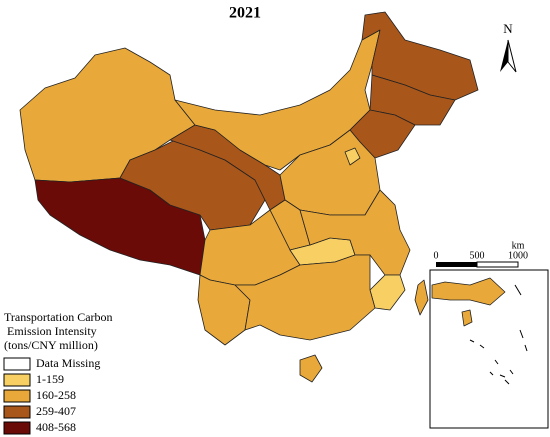  I want to click on north-arrow: N, so click(508, 47).